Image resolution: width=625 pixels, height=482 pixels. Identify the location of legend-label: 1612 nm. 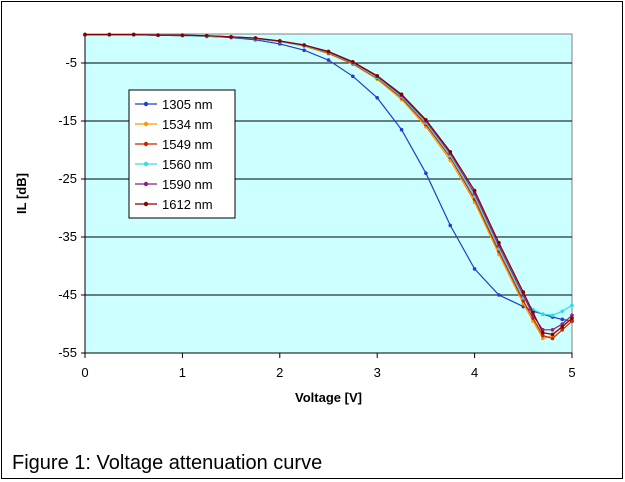
(187, 204).